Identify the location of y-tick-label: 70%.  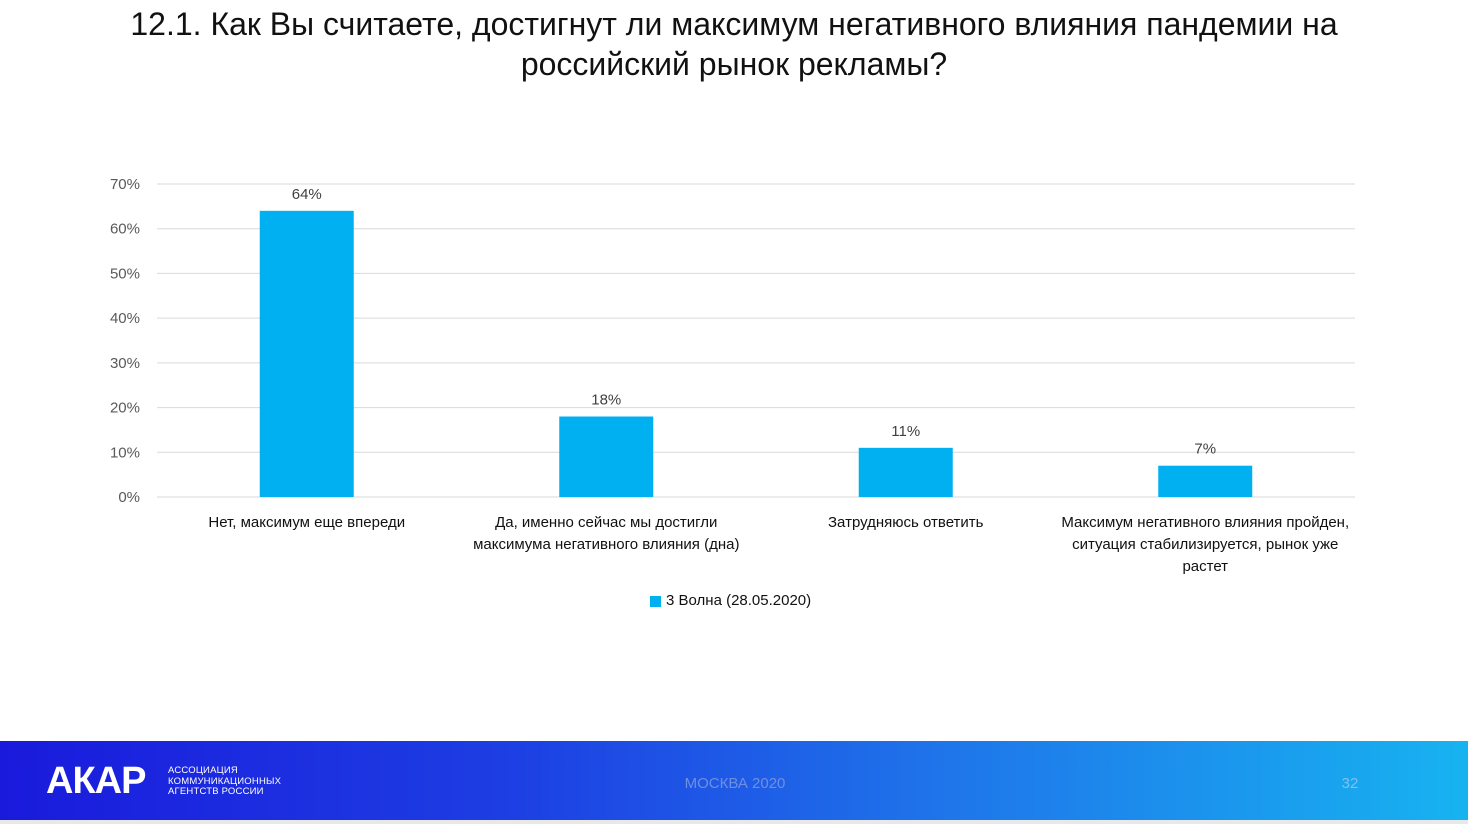
(125, 184).